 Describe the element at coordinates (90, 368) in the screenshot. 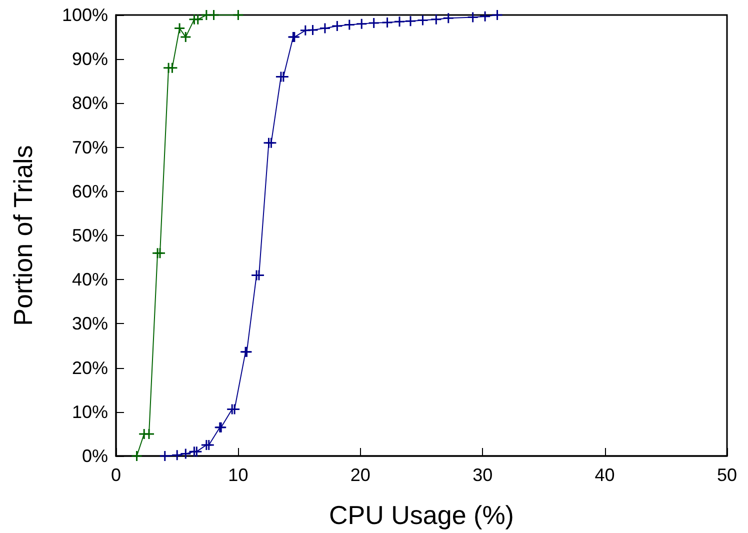

I see `y-tick-label: 20%` at that location.